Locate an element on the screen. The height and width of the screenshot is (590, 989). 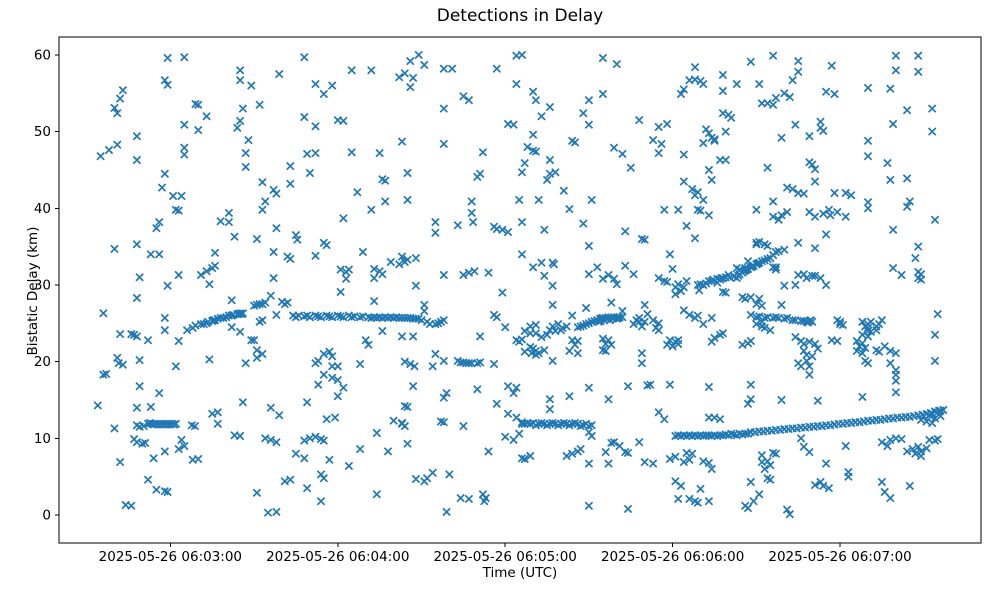
y-axis-ticks: 0 10 20 30 40 50 60 is located at coordinates (46, 285).